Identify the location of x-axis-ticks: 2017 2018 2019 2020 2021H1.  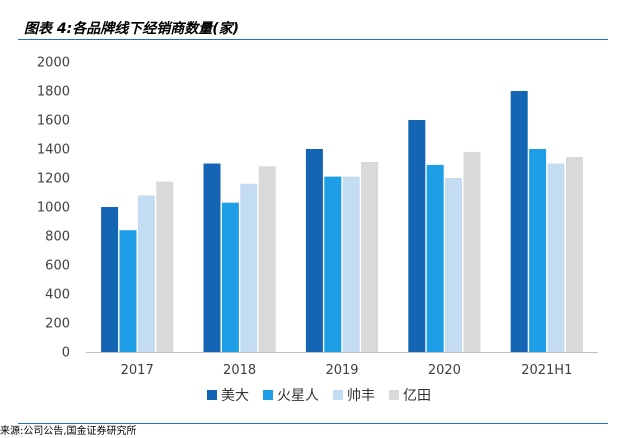
(347, 370).